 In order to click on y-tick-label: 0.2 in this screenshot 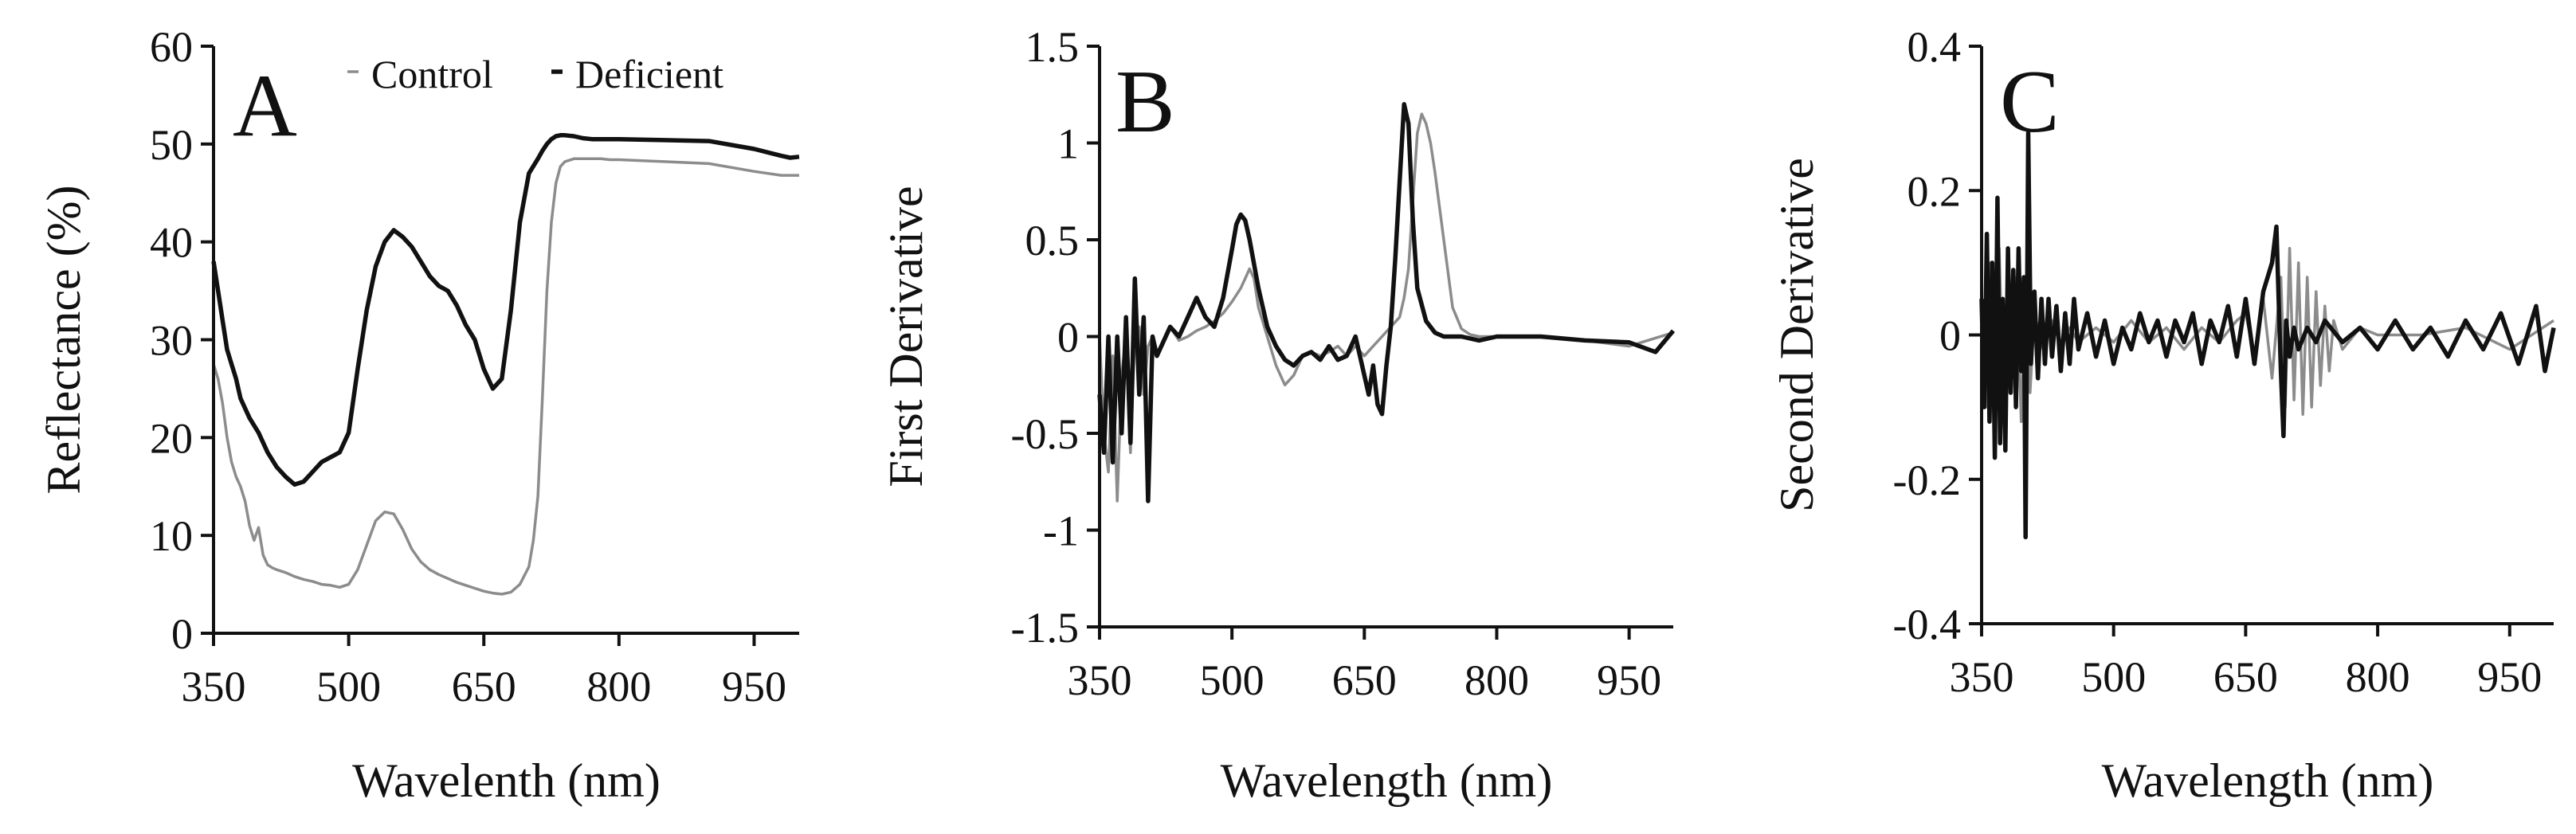, I will do `click(1934, 191)`.